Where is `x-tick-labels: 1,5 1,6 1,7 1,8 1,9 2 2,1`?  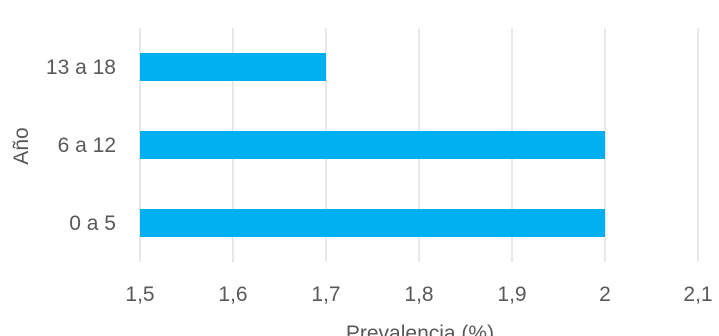
x-tick-labels: 1,5 1,6 1,7 1,8 1,9 2 2,1 is located at coordinates (418, 294).